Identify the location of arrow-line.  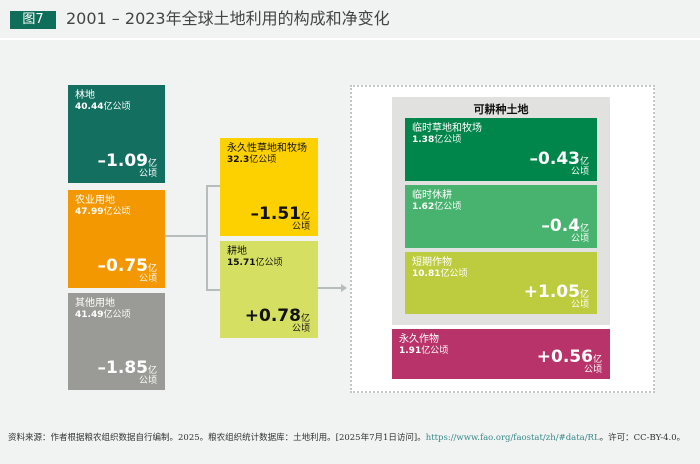
(330, 288).